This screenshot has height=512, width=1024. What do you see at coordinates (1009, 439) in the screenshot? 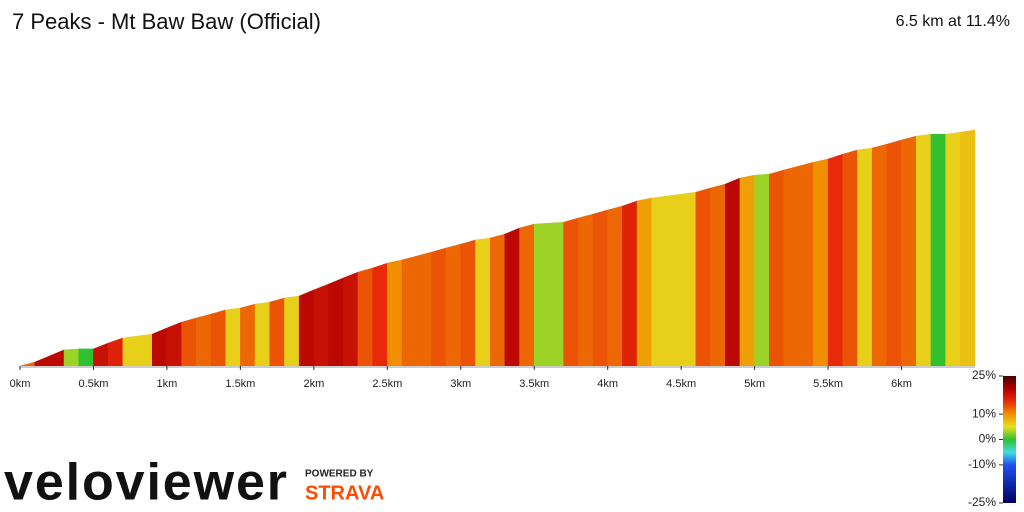
I see `colorbar` at bounding box center [1009, 439].